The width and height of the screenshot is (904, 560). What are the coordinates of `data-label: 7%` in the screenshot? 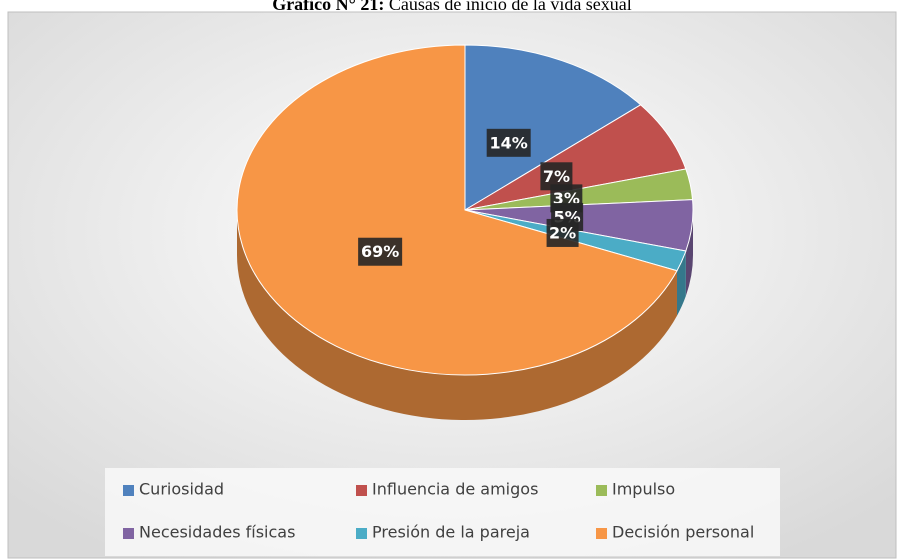 It's located at (556, 176).